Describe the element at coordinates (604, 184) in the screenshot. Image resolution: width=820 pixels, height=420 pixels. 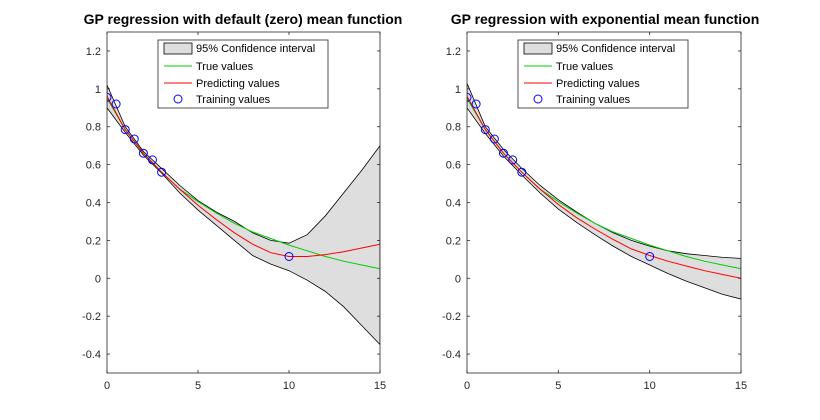
I see `true-values-line` at that location.